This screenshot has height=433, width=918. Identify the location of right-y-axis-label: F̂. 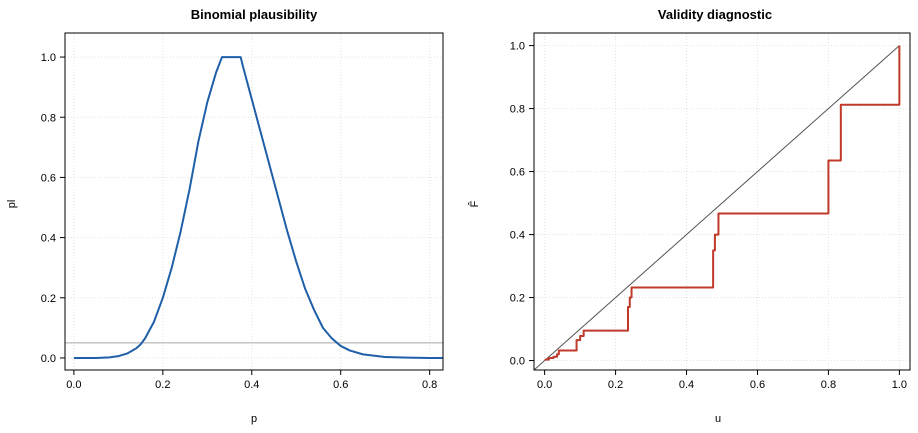
(474, 203).